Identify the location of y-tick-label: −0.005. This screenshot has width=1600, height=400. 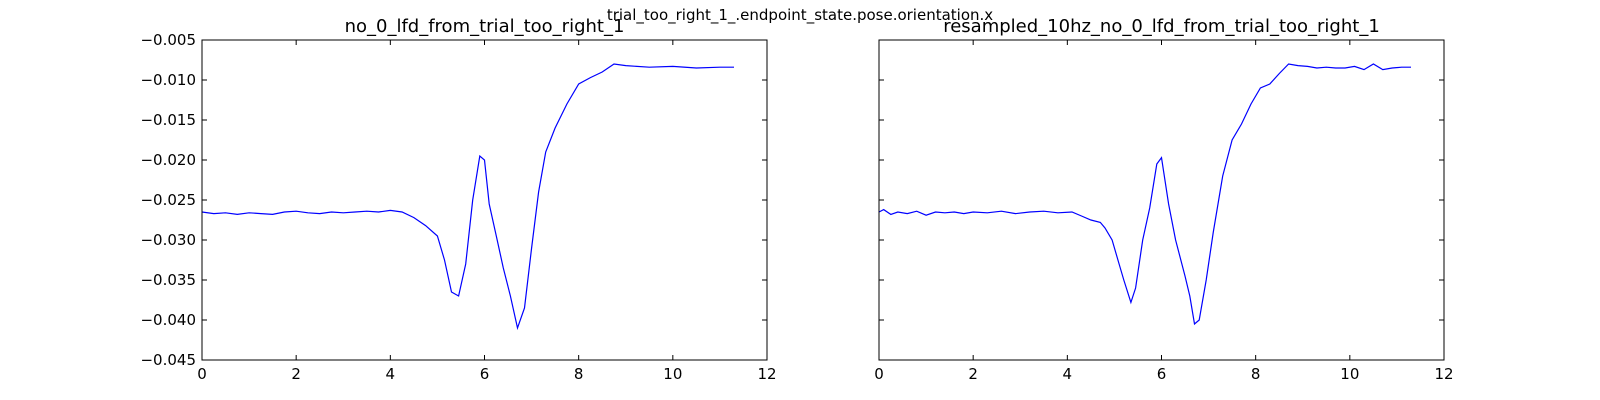
(168, 40).